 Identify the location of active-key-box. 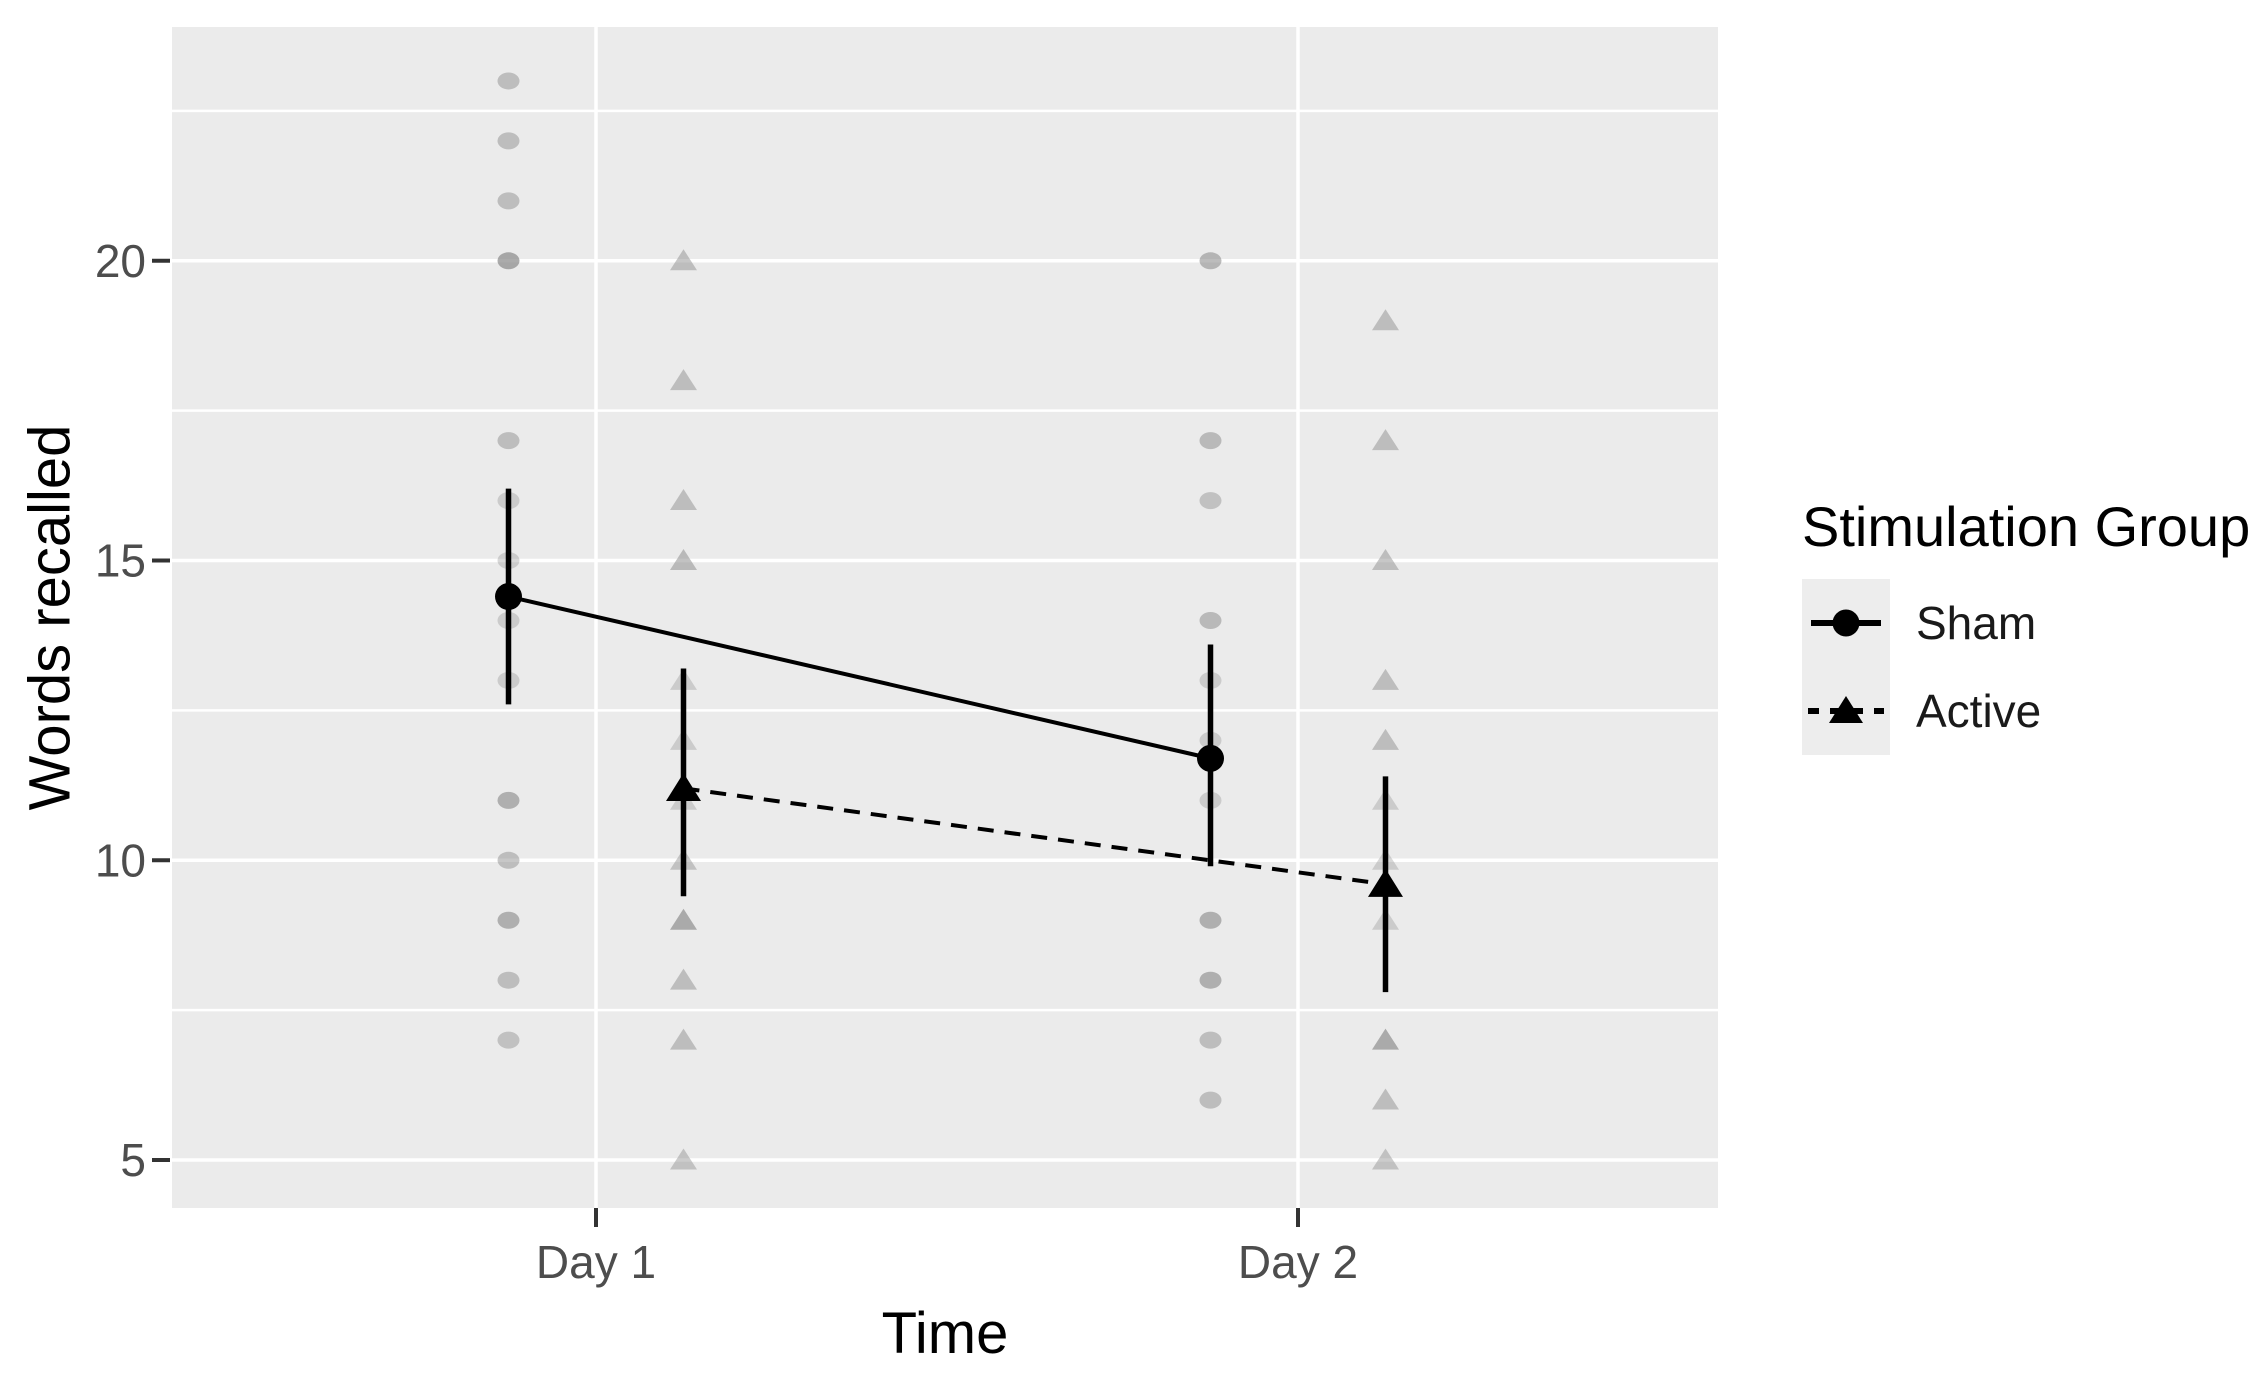
(1846, 711).